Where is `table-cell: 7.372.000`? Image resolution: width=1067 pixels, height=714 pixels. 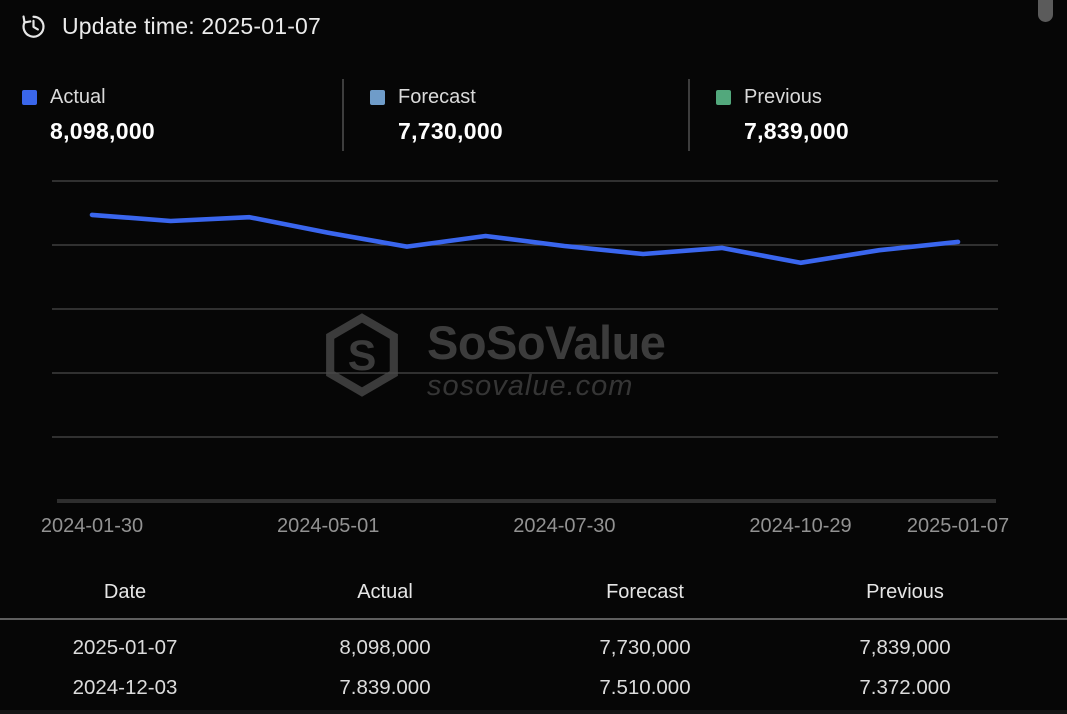
table-cell: 7.372.000 is located at coordinates (905, 687).